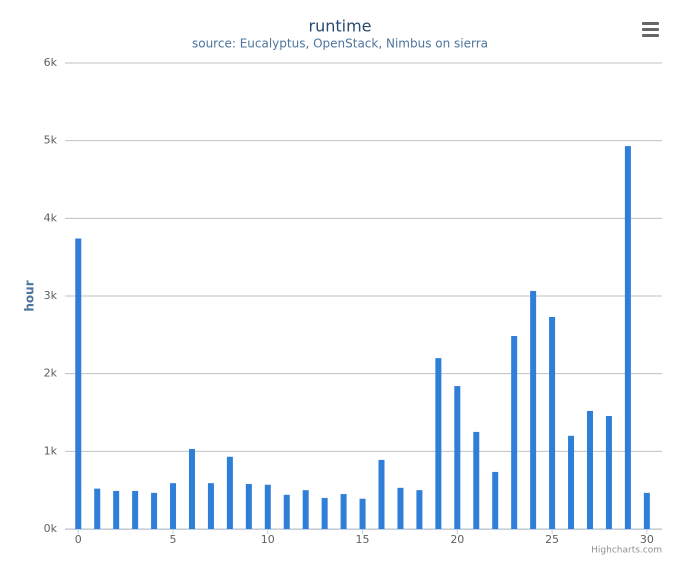 The width and height of the screenshot is (680, 566). What do you see at coordinates (173, 539) in the screenshot?
I see `x-tick-label: 5` at bounding box center [173, 539].